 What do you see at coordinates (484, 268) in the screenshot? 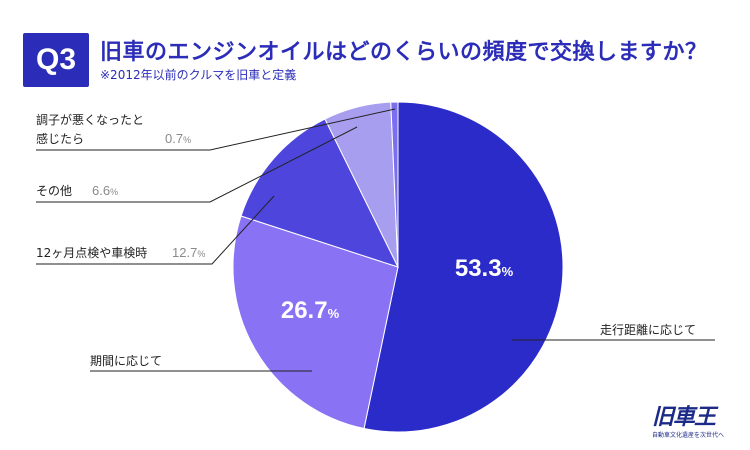
I see `slice-value-label: 53.3%` at bounding box center [484, 268].